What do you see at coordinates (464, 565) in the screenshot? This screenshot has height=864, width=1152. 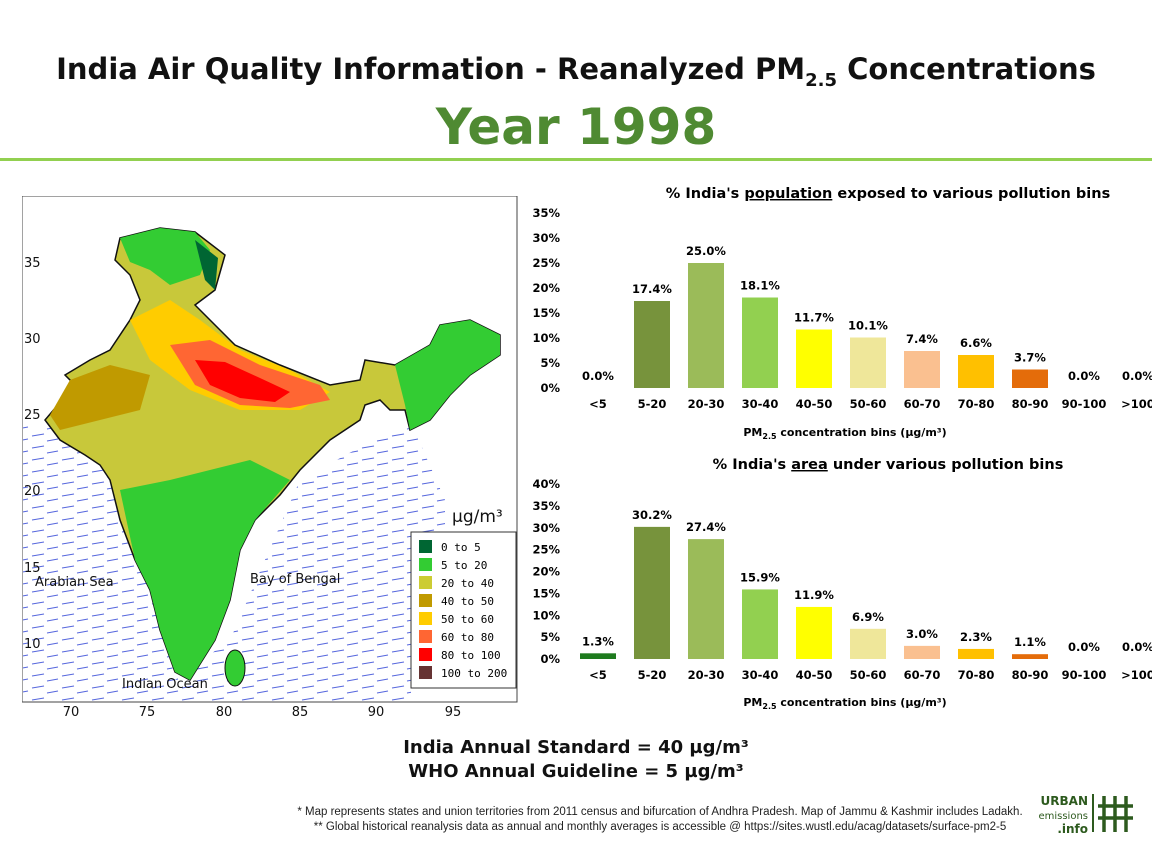 I see `legend-label: 5 to 20` at bounding box center [464, 565].